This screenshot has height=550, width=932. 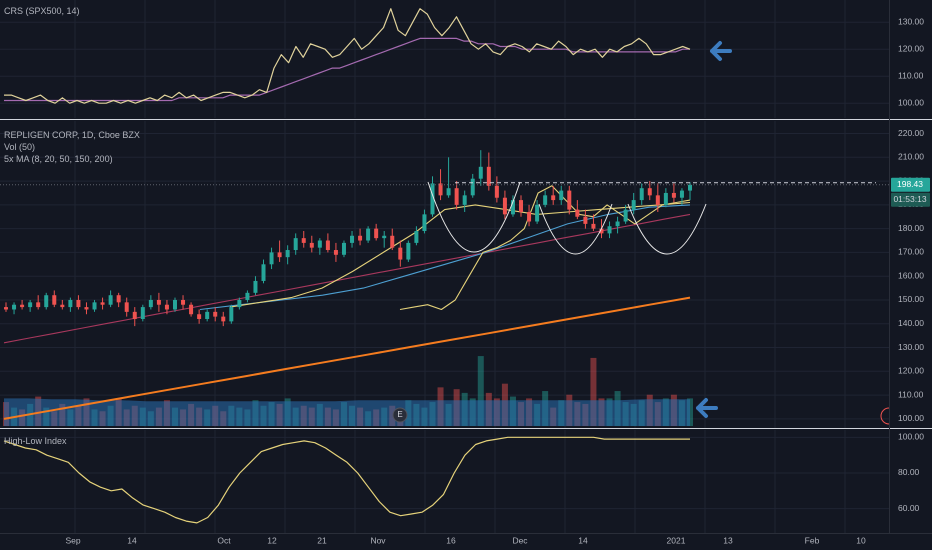 I want to click on volume-arrow-icon, so click(x=707, y=408).